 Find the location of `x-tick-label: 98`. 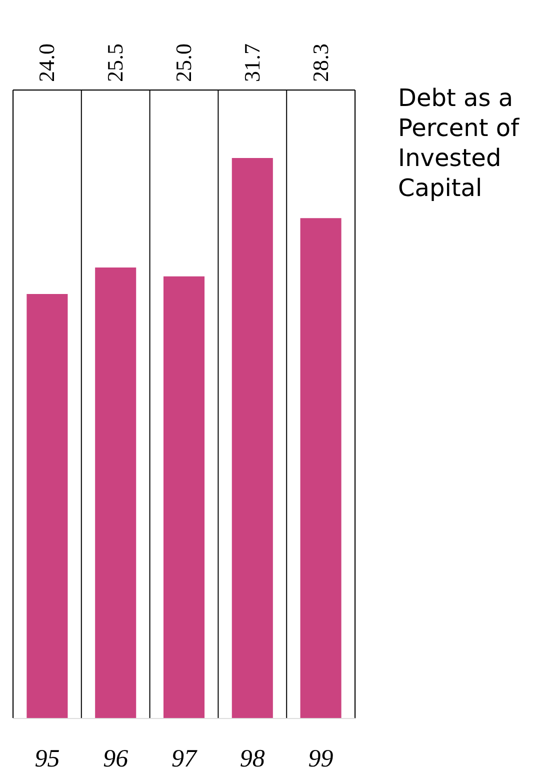

x-tick-label: 98 is located at coordinates (253, 759).